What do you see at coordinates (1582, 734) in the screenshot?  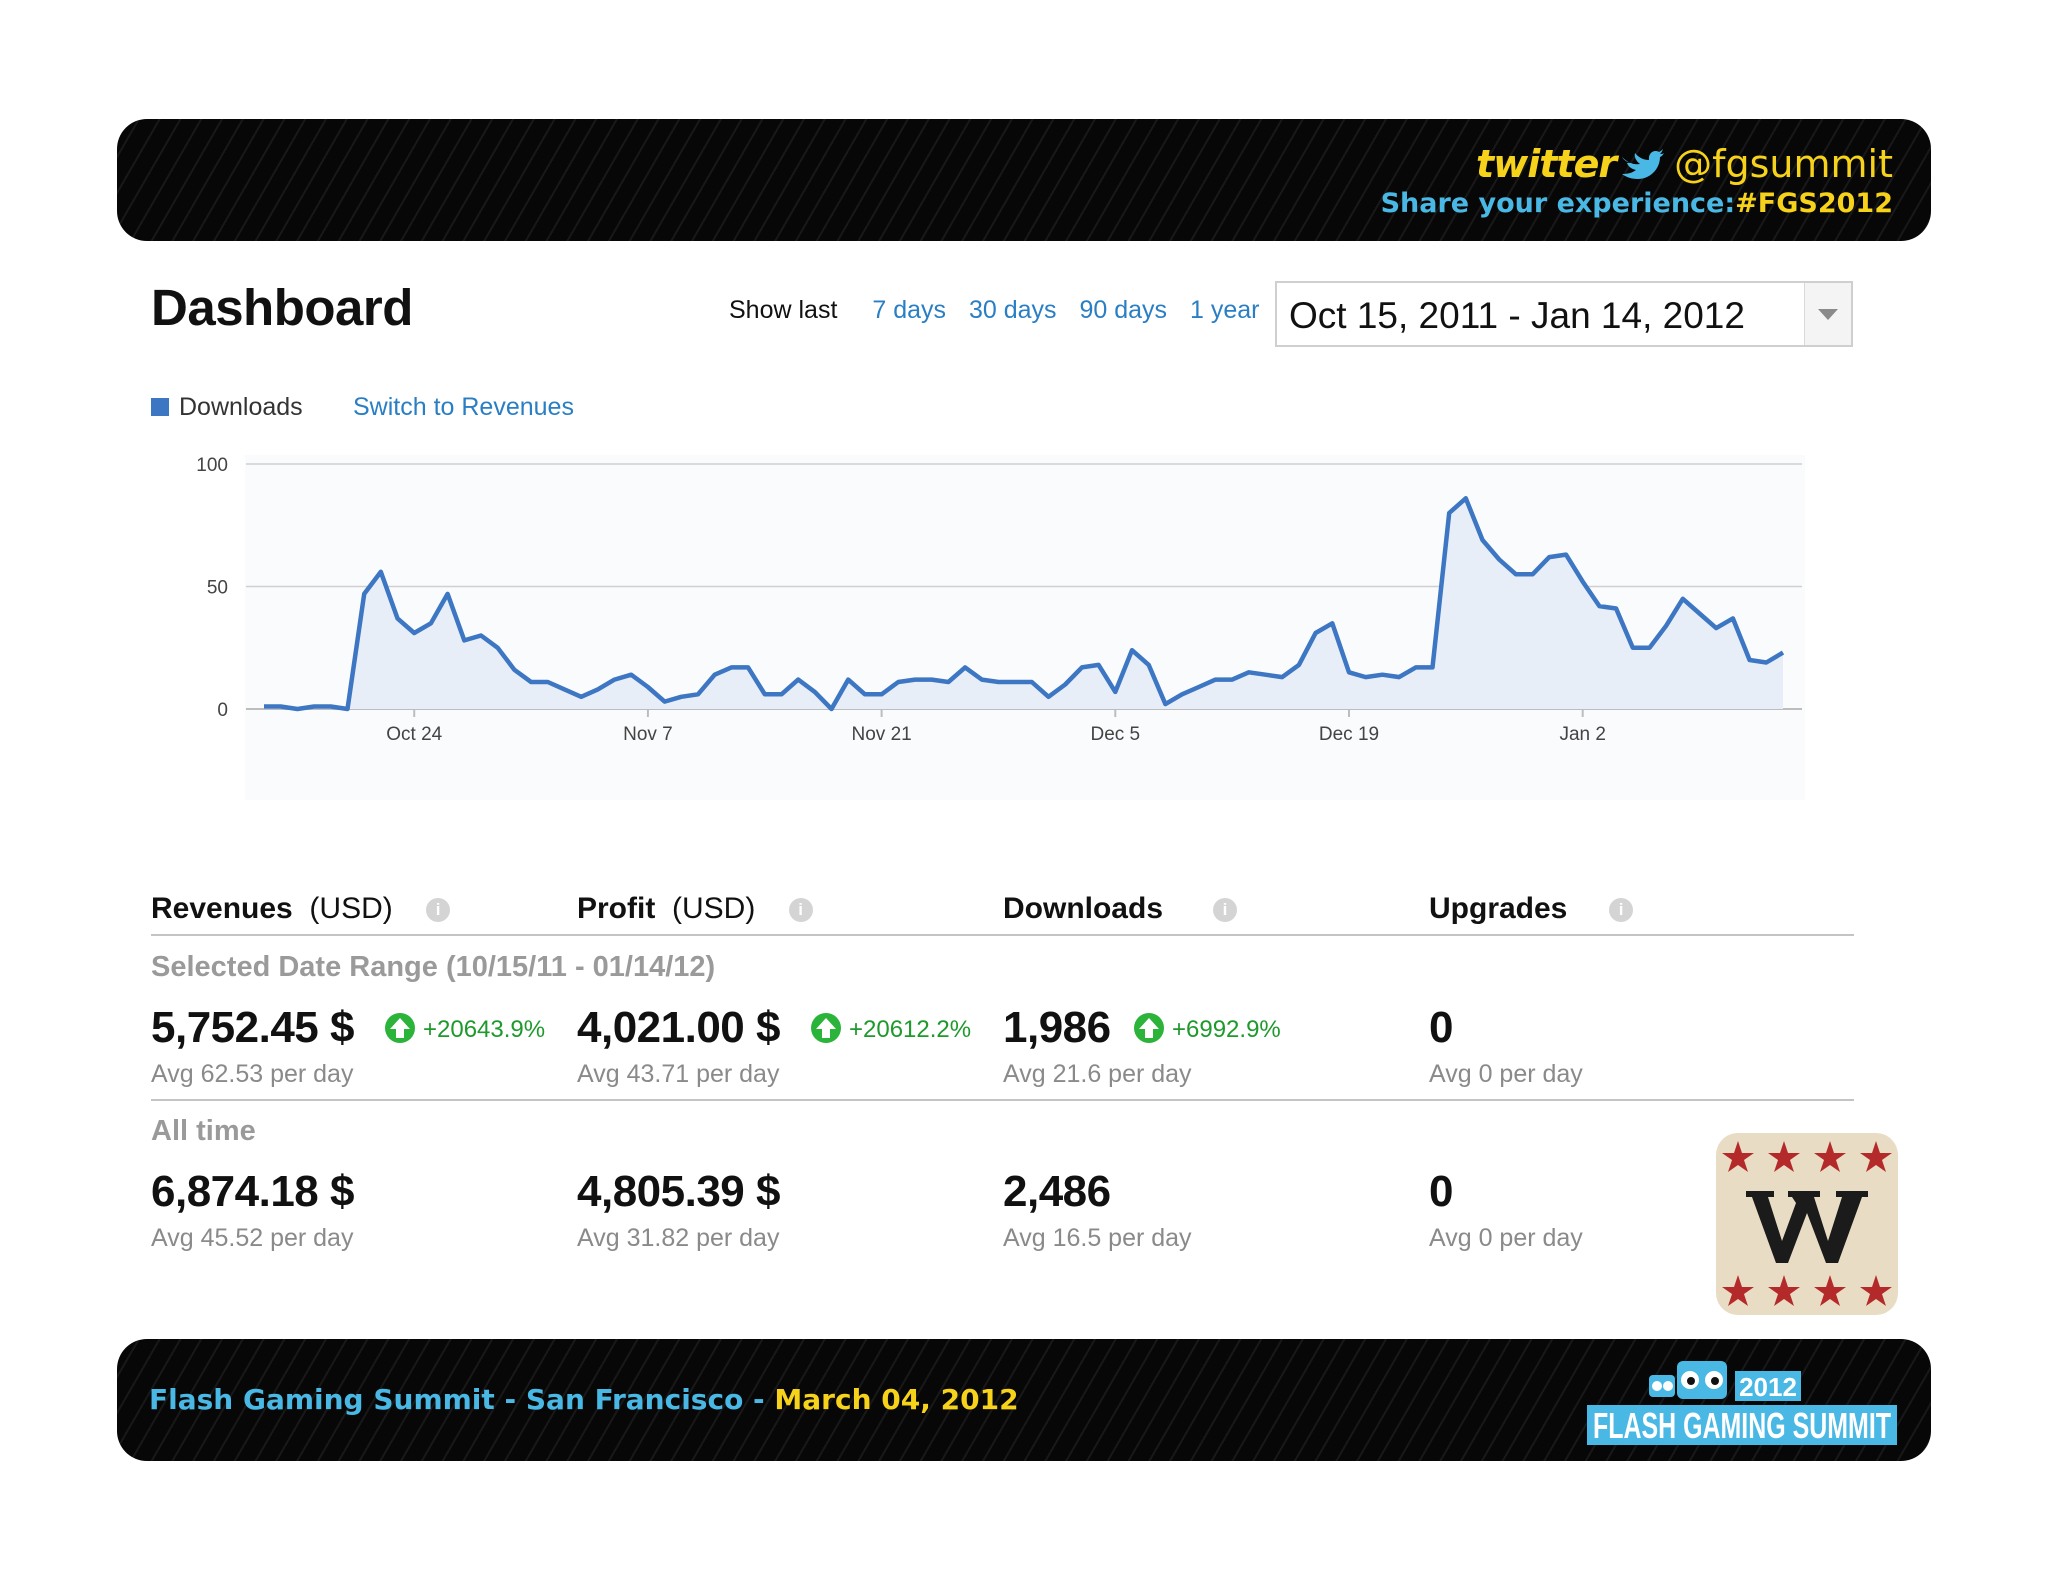 I see `x-tick-label: Jan 2` at bounding box center [1582, 734].